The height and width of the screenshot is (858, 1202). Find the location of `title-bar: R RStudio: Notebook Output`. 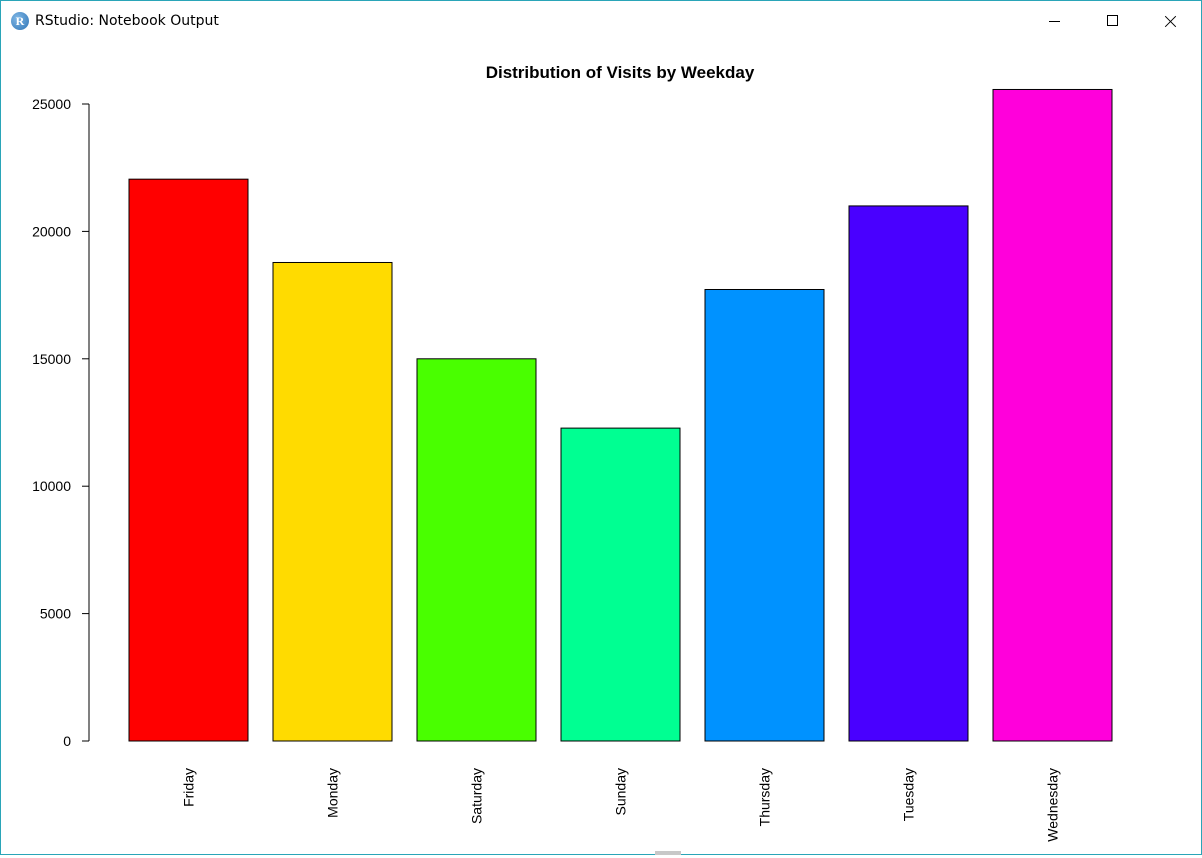

title-bar: R RStudio: Notebook Output is located at coordinates (601, 21).